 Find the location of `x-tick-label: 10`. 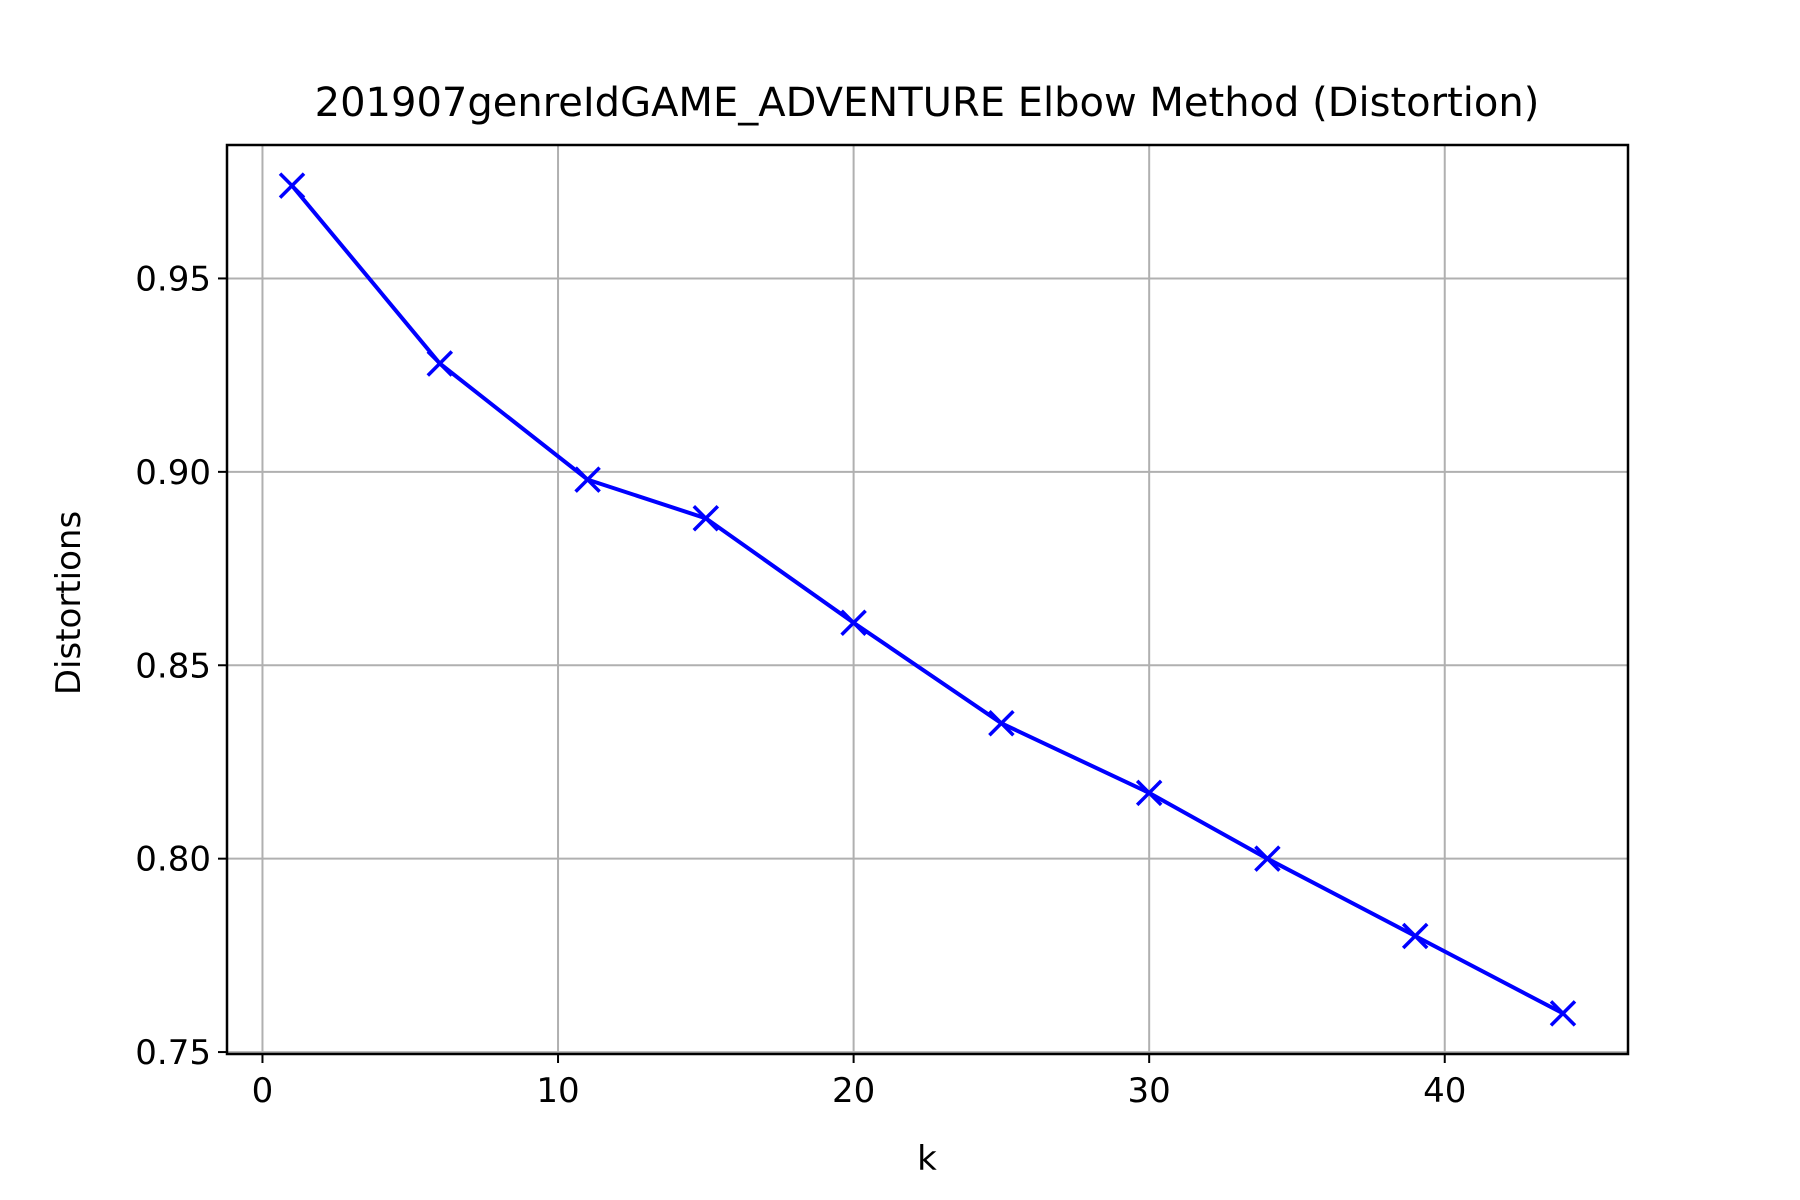

x-tick-label: 10 is located at coordinates (557, 1091).